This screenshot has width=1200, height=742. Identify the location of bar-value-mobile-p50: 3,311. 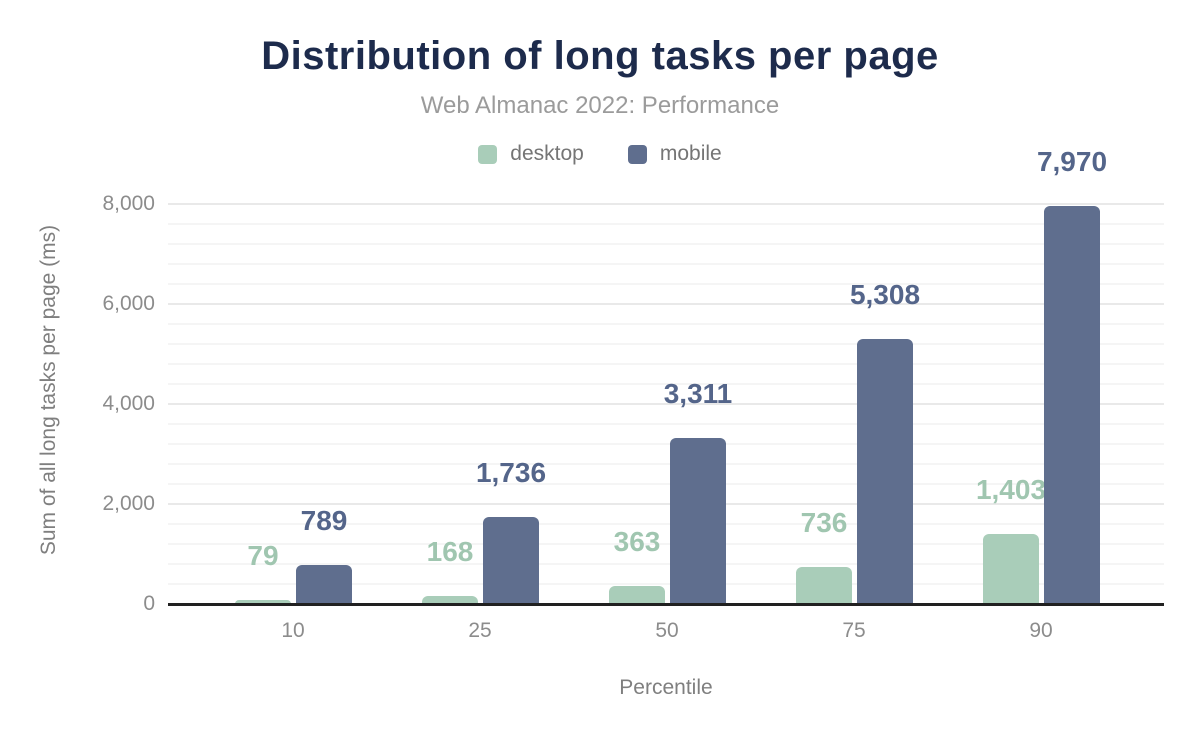
(698, 394).